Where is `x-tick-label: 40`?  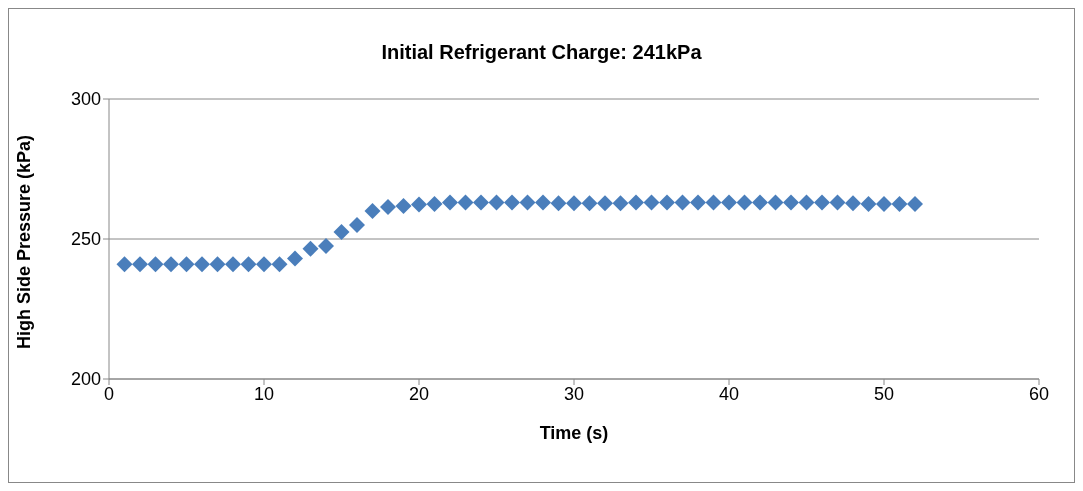 x-tick-label: 40 is located at coordinates (729, 393).